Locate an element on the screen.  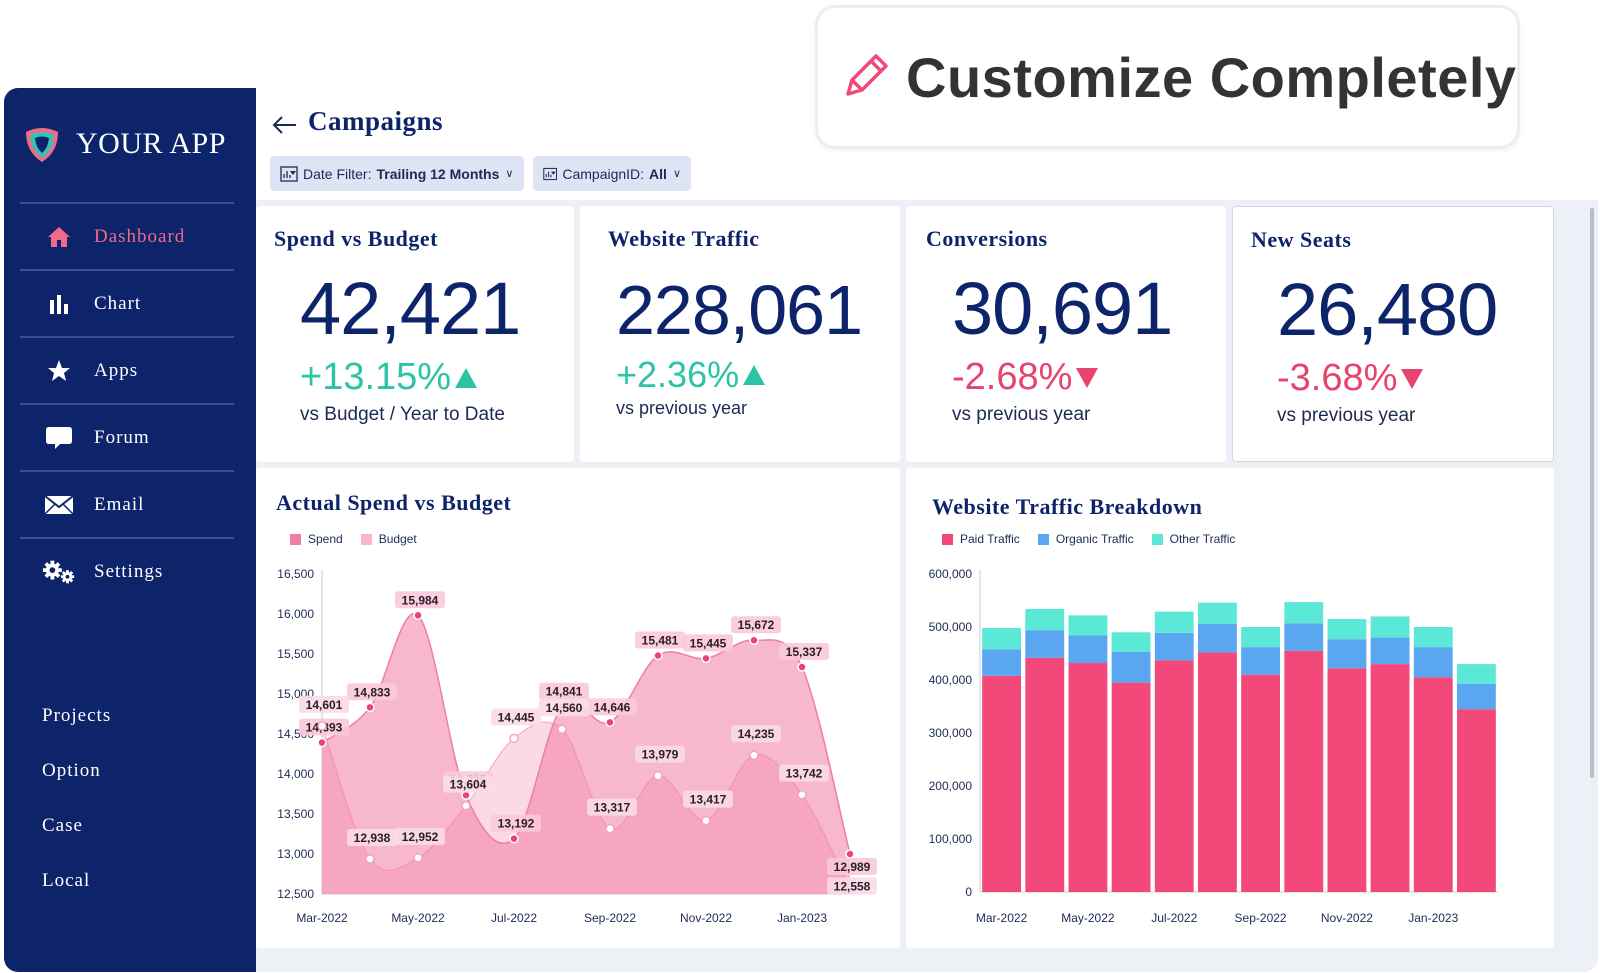
legend-item: Other Traffic is located at coordinates (1193, 539).